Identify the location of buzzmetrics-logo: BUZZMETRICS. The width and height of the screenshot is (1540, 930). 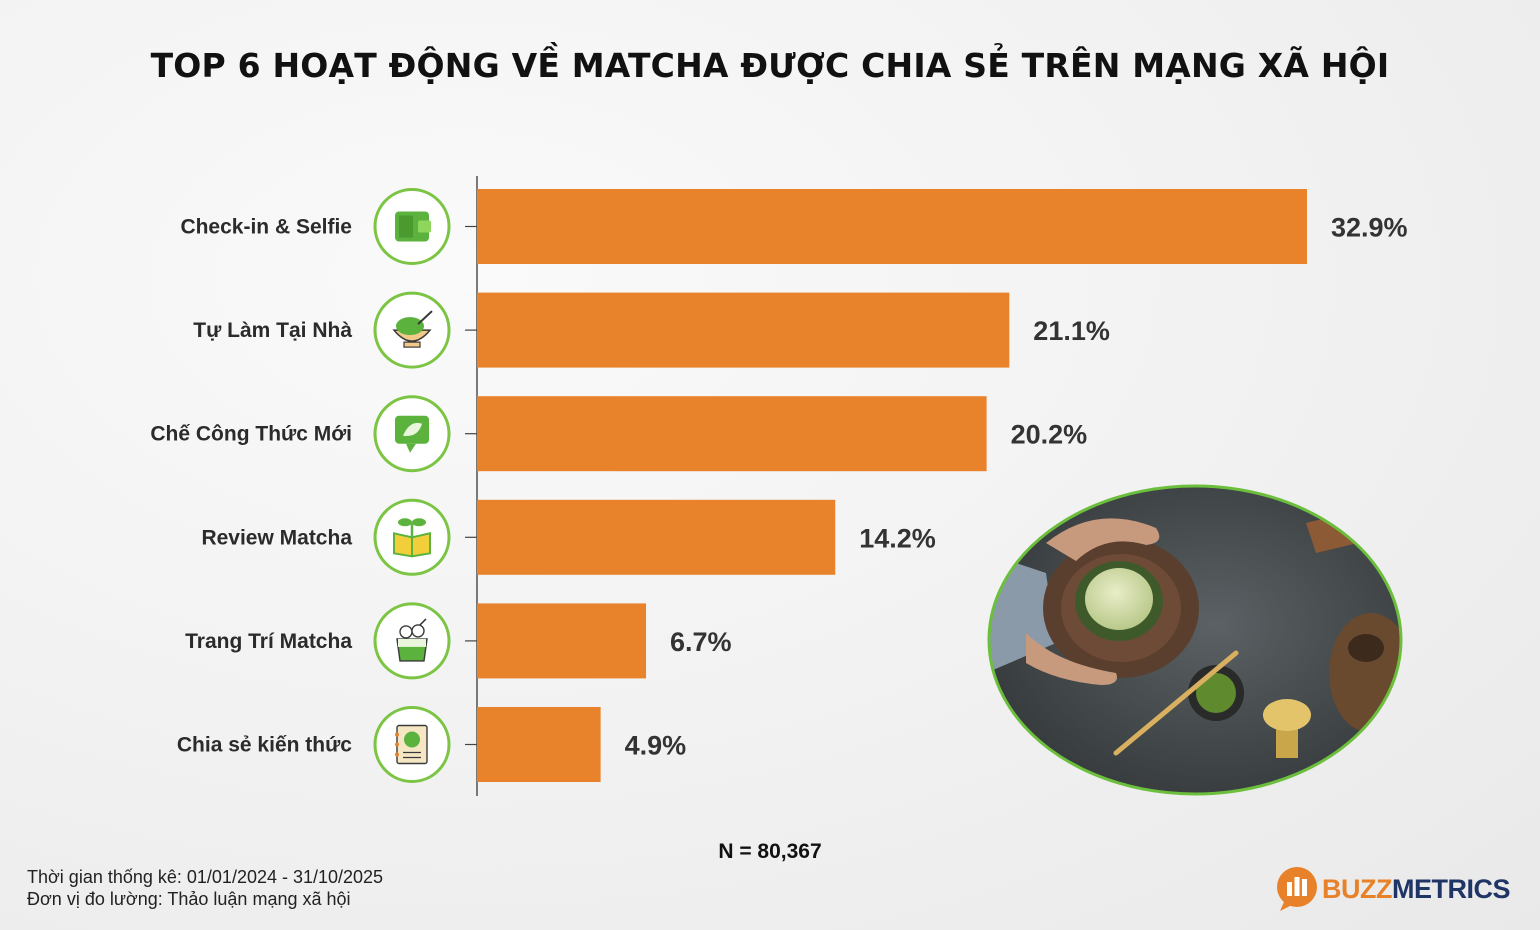
(1396, 889).